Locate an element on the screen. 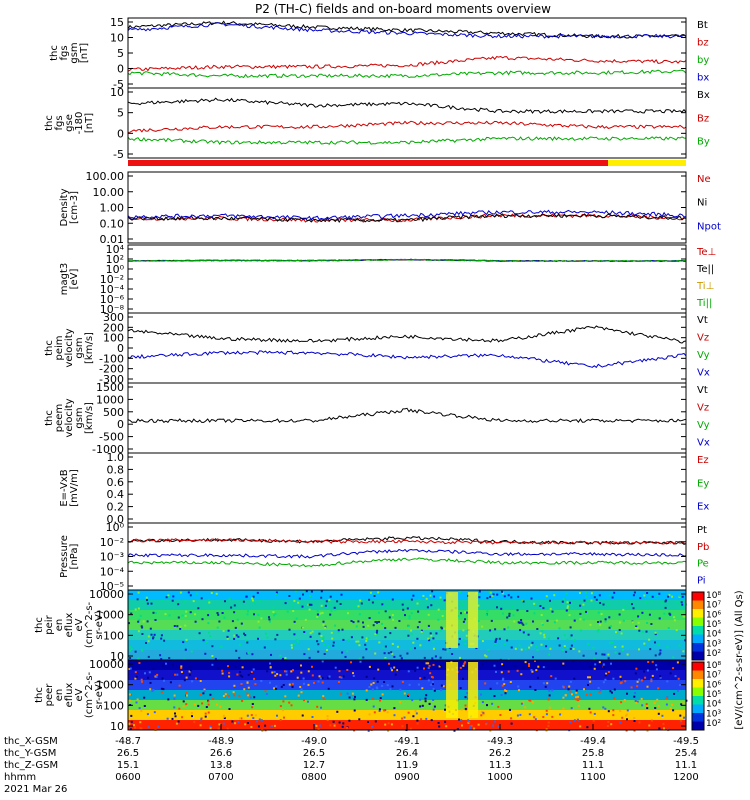 Image resolution: width=750 pixels, height=800 pixels. series-line-vx is located at coordinates (407, 359).